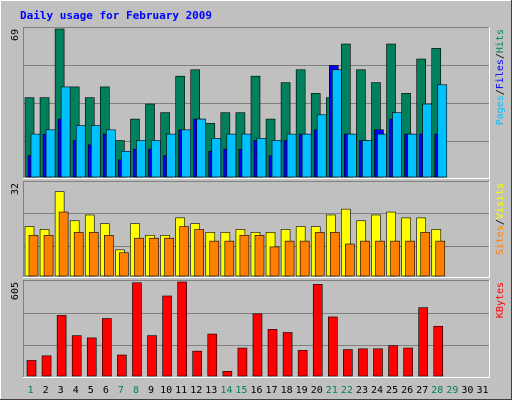 This screenshot has height=404, width=512. Describe the element at coordinates (136, 390) in the screenshot. I see `x-label-8: 8` at that location.